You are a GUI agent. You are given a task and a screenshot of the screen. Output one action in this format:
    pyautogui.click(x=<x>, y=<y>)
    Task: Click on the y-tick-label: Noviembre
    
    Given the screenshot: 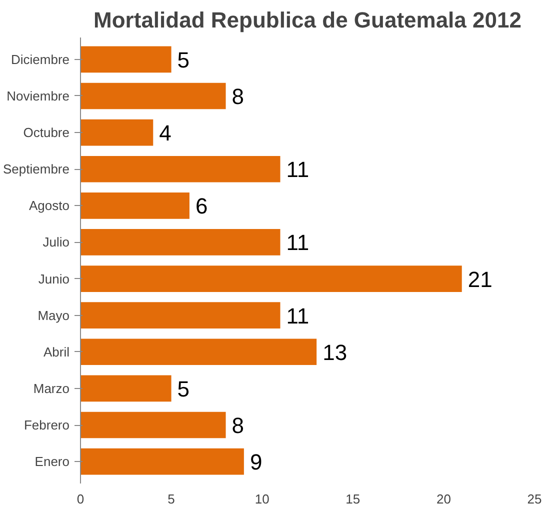 What is the action you would take?
    pyautogui.click(x=38, y=96)
    